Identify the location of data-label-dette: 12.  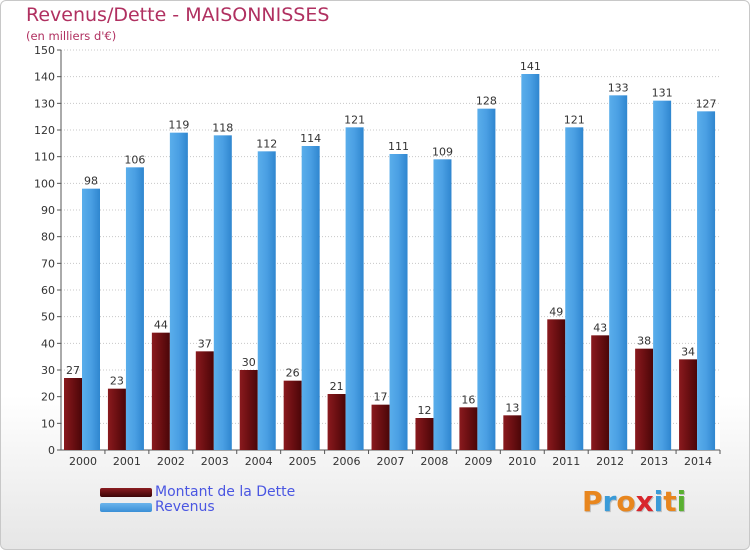
(424, 410).